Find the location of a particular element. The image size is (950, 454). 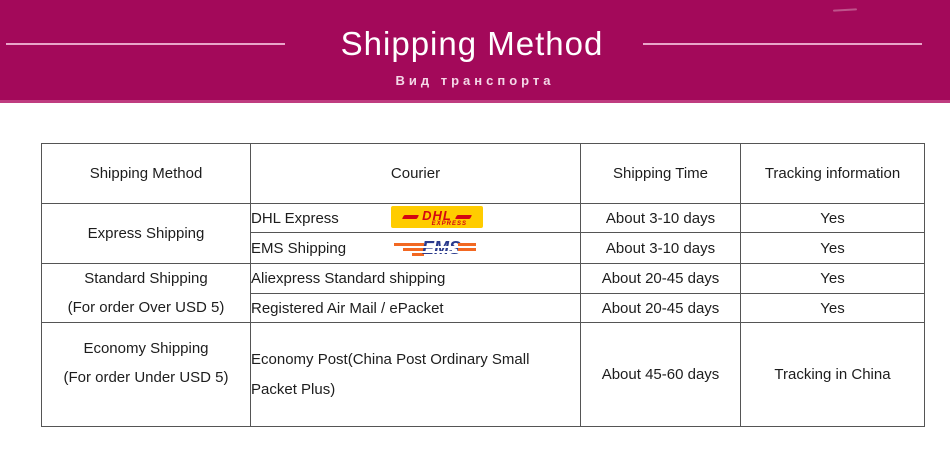

header-shipping-method: Shipping Method is located at coordinates (146, 173).